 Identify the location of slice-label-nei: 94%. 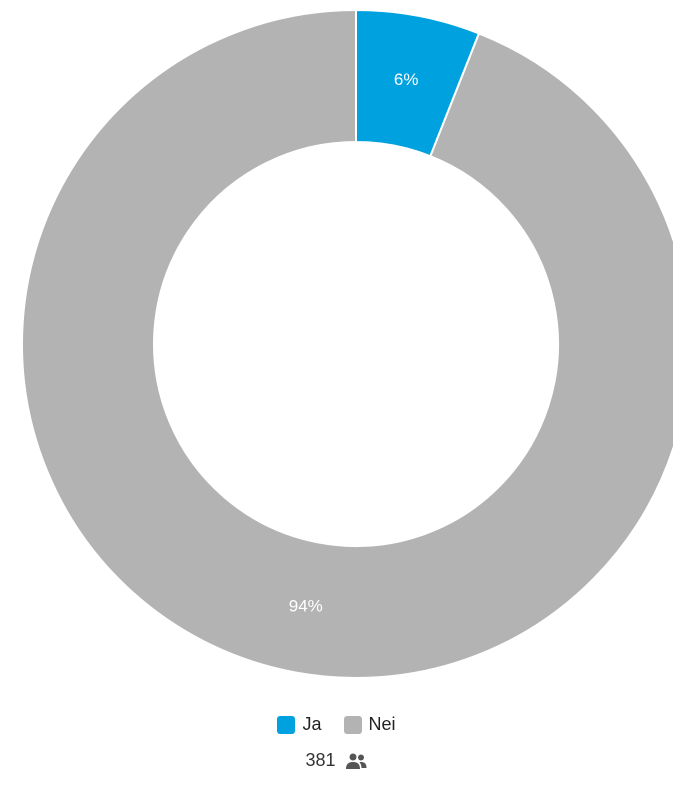
(306, 606).